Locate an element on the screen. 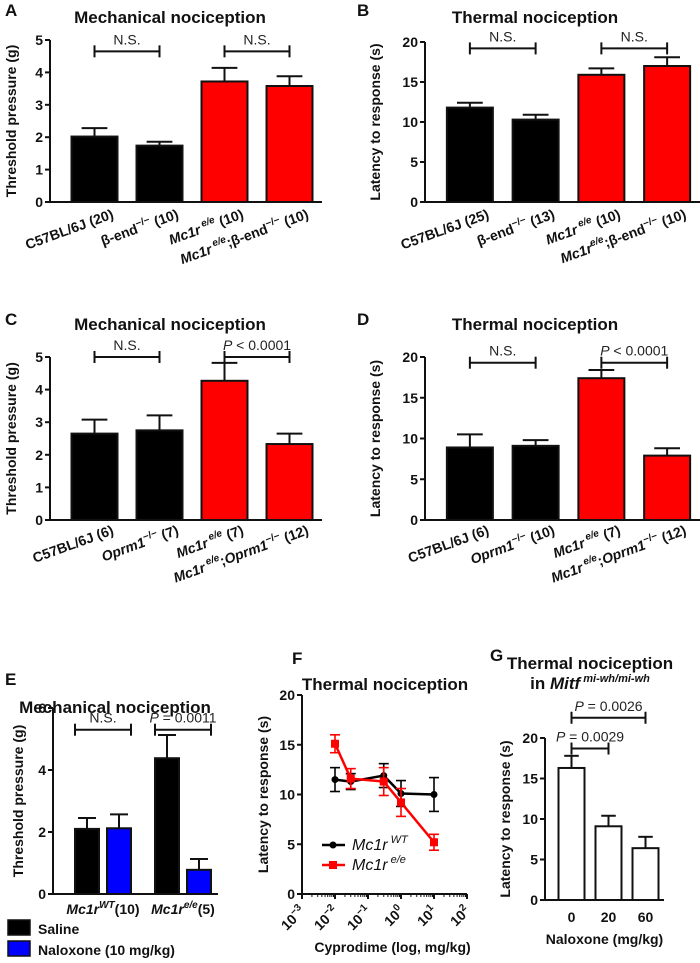  significance-label: P = 0.0026 is located at coordinates (608, 706).